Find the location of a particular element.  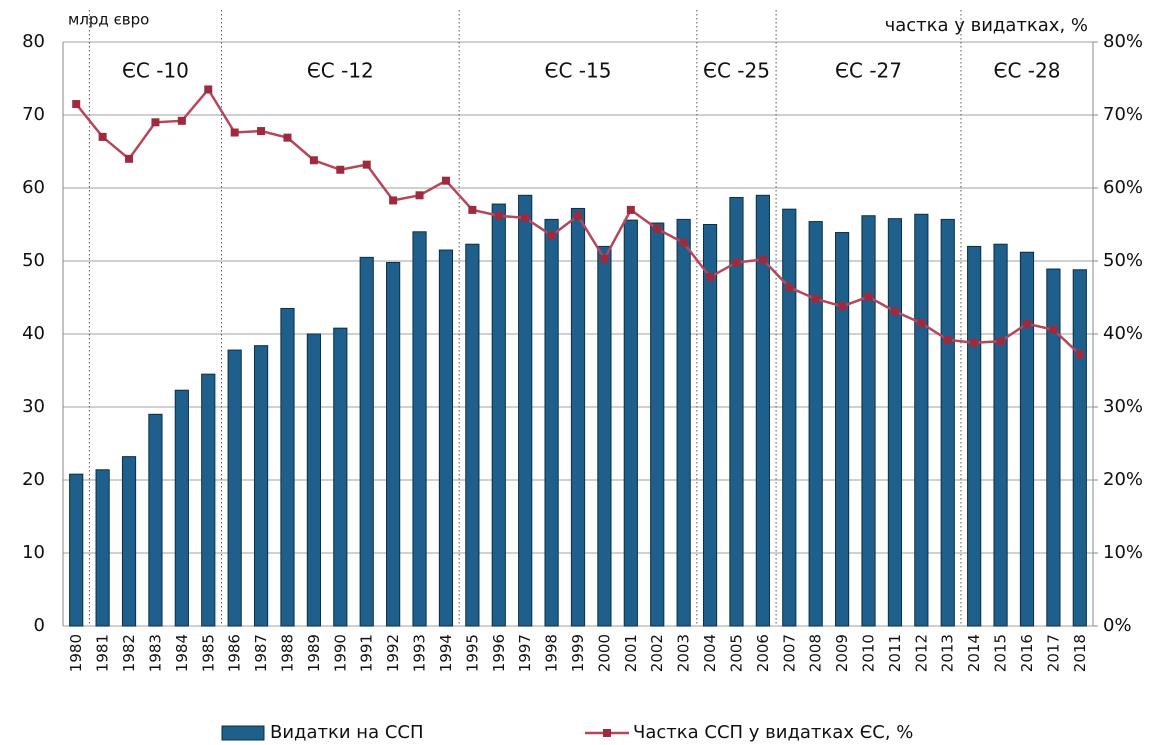

x-tick-label: 2008 is located at coordinates (816, 653).